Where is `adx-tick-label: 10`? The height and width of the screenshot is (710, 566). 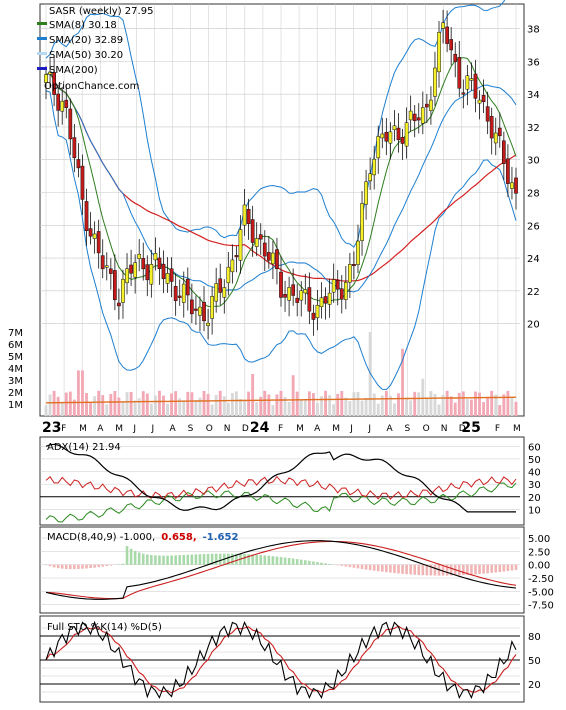
adx-tick-label: 10 is located at coordinates (534, 510).